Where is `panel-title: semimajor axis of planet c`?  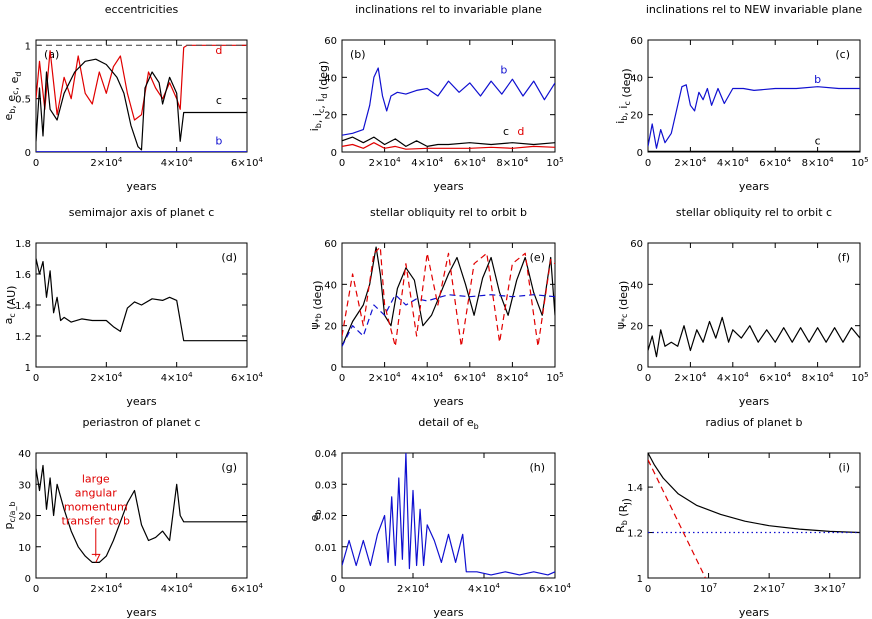 panel-title: semimajor axis of planet c is located at coordinates (142, 212).